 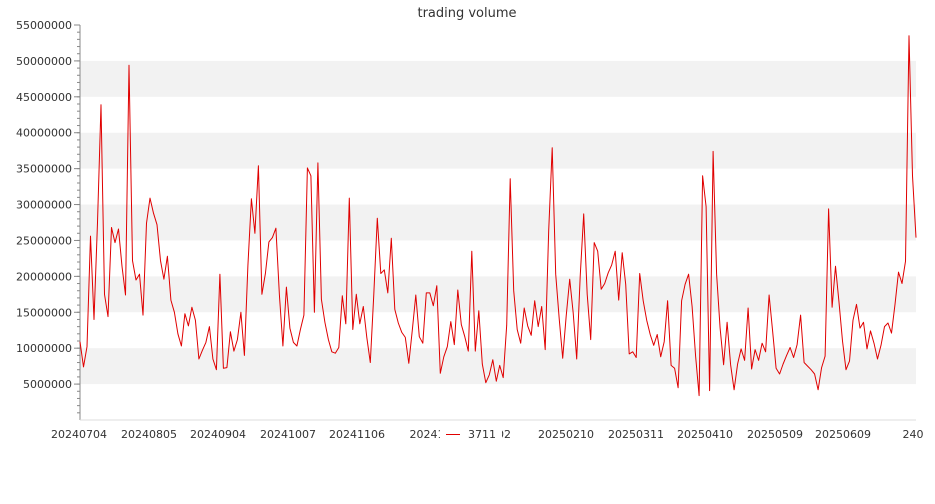 I want to click on x-tick-label: 20250609, so click(x=843, y=434).